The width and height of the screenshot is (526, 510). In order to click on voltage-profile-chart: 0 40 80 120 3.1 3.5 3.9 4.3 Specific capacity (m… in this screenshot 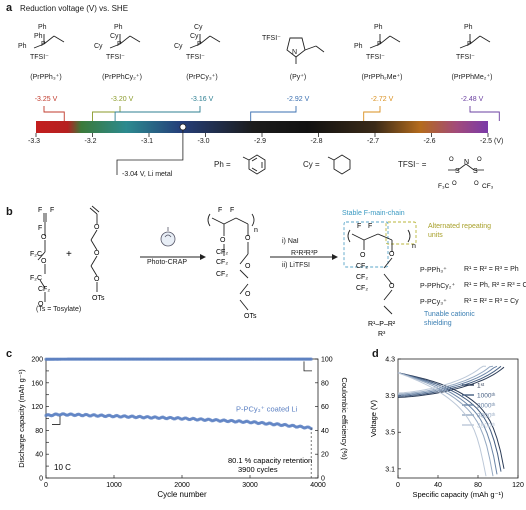, I will do `click(446, 428)`.